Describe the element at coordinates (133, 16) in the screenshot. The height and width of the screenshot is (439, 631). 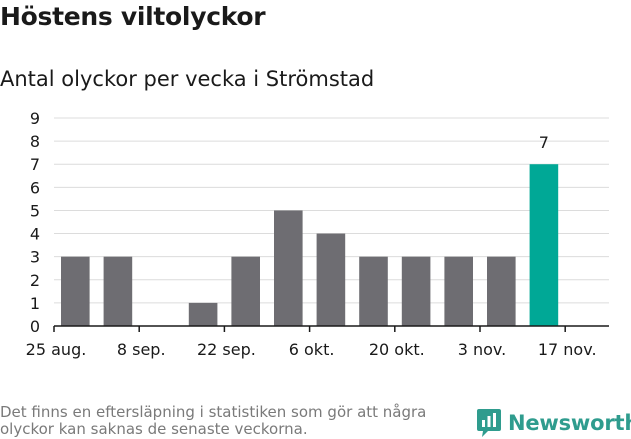
I see `chart-title: Höstens viltolyckor` at that location.